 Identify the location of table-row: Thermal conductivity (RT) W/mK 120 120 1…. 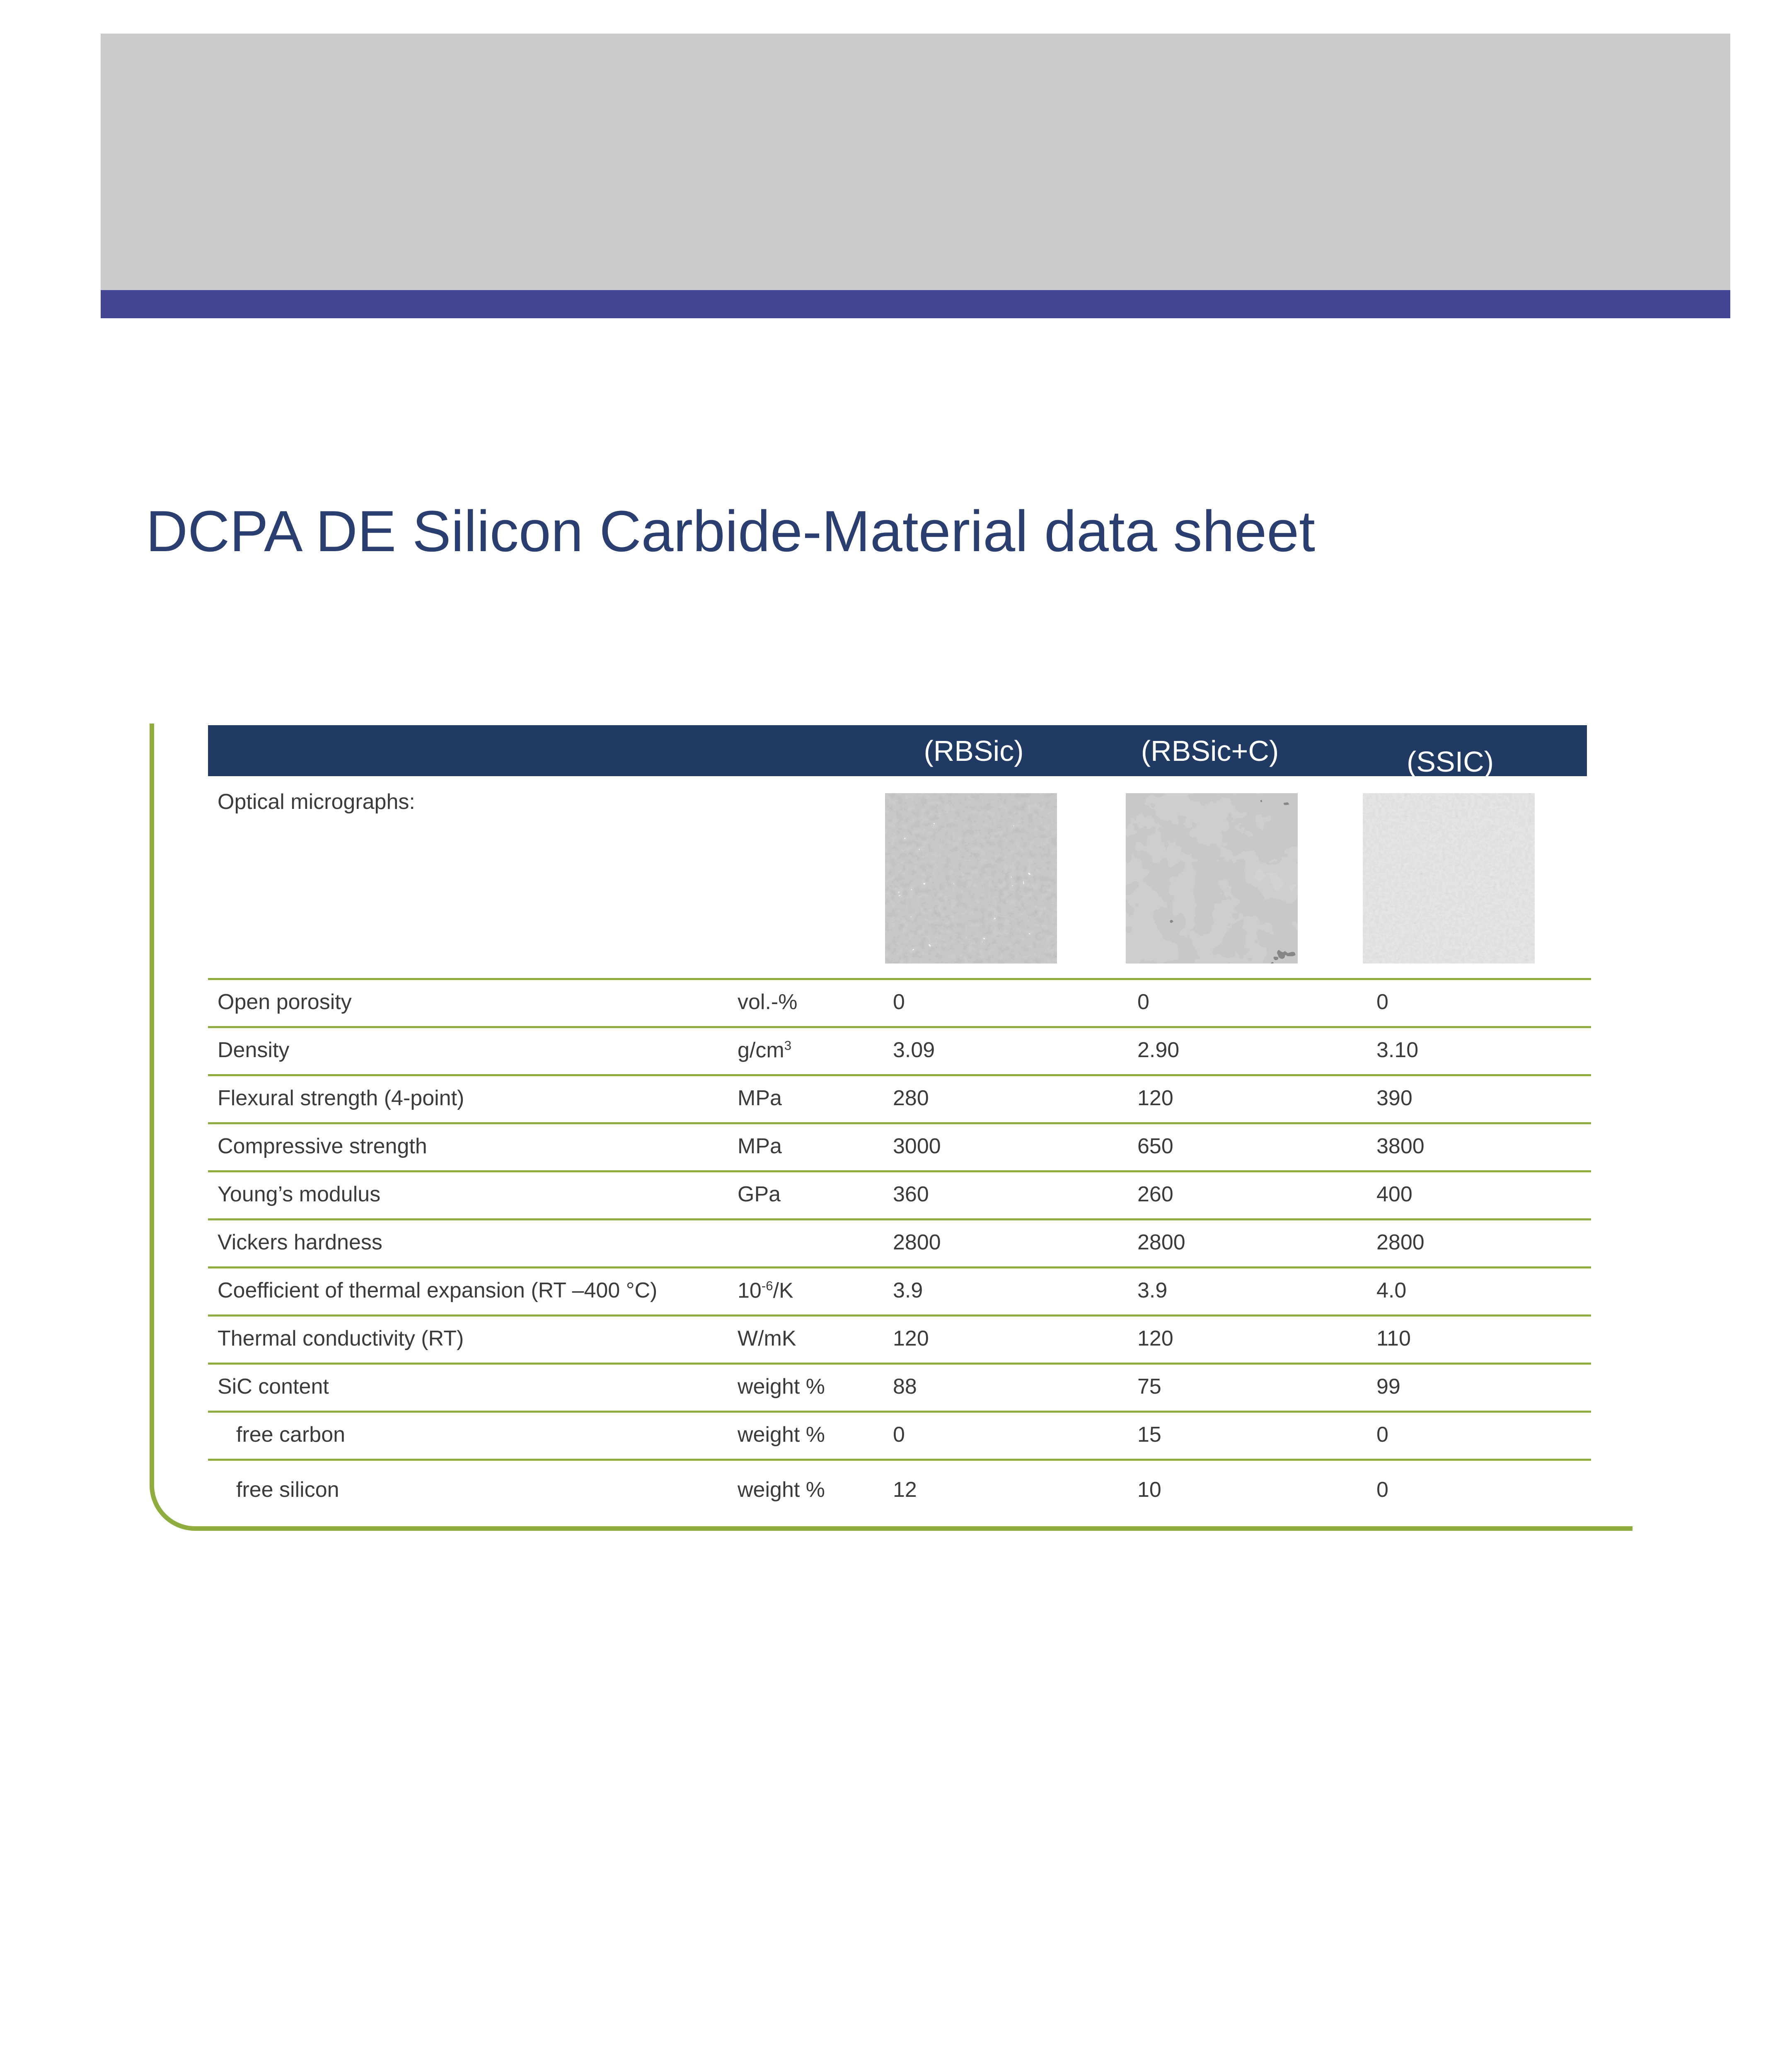
(899, 1338).